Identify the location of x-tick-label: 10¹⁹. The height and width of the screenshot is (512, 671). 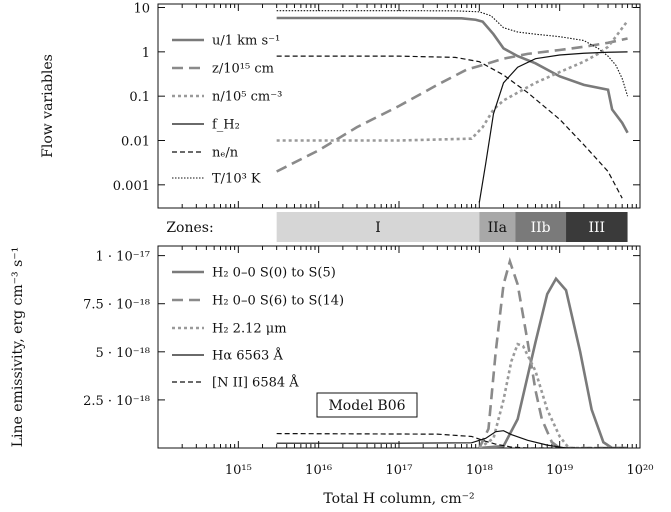
(559, 470).